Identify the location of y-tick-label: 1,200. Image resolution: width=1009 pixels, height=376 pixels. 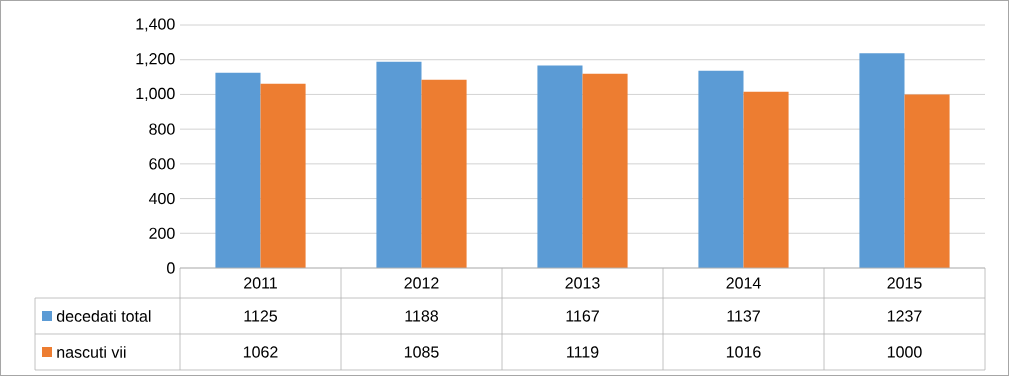
(155, 60).